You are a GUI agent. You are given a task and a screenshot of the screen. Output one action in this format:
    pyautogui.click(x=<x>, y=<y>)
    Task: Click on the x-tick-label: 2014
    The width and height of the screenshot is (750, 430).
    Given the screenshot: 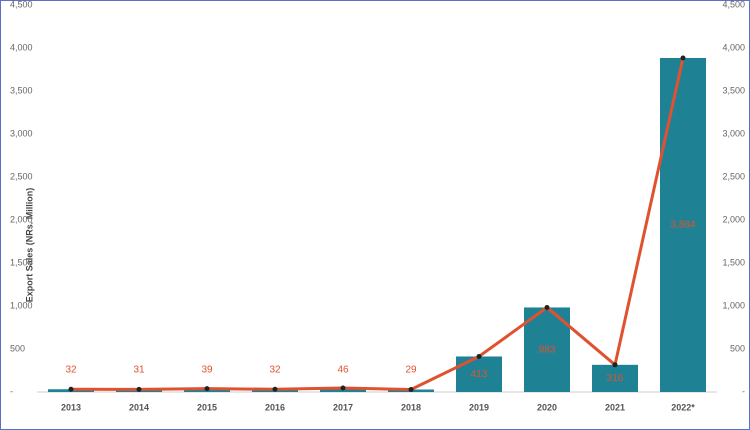 What is the action you would take?
    pyautogui.click(x=139, y=407)
    